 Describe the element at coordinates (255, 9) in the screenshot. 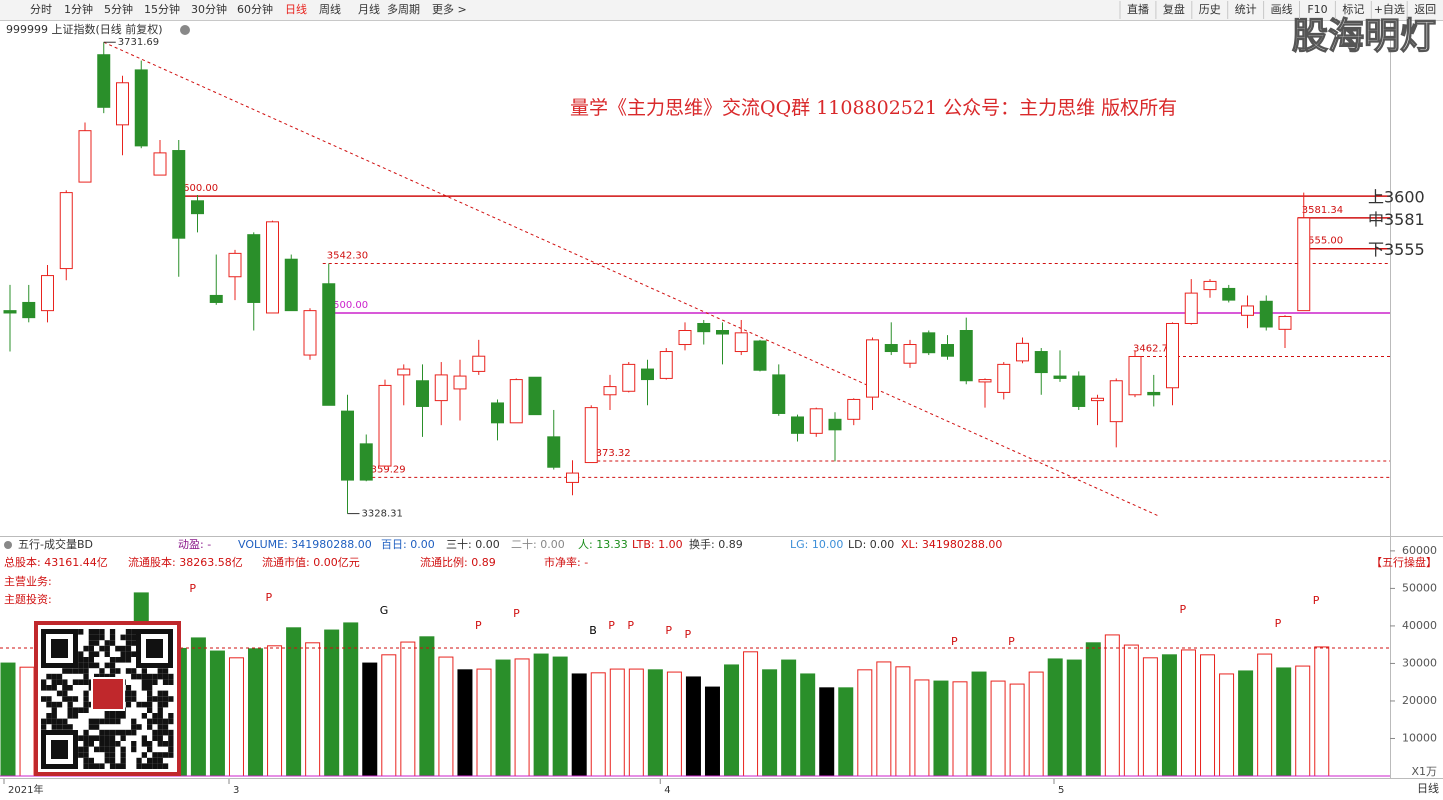

I see `period-tab: 60分钟` at that location.